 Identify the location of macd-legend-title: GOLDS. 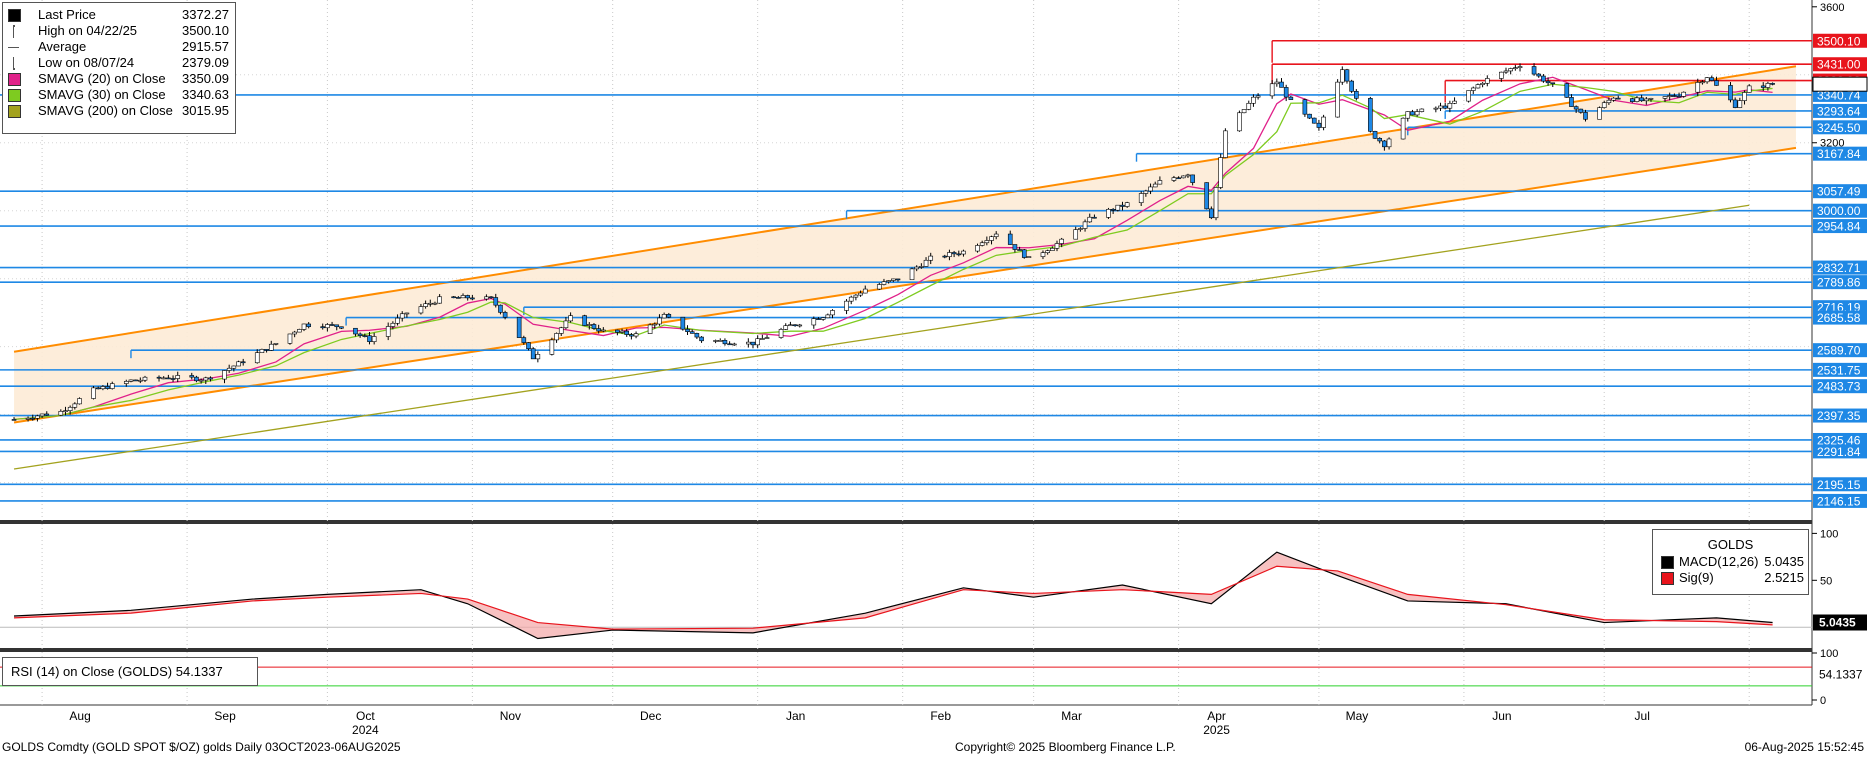
(1730, 544).